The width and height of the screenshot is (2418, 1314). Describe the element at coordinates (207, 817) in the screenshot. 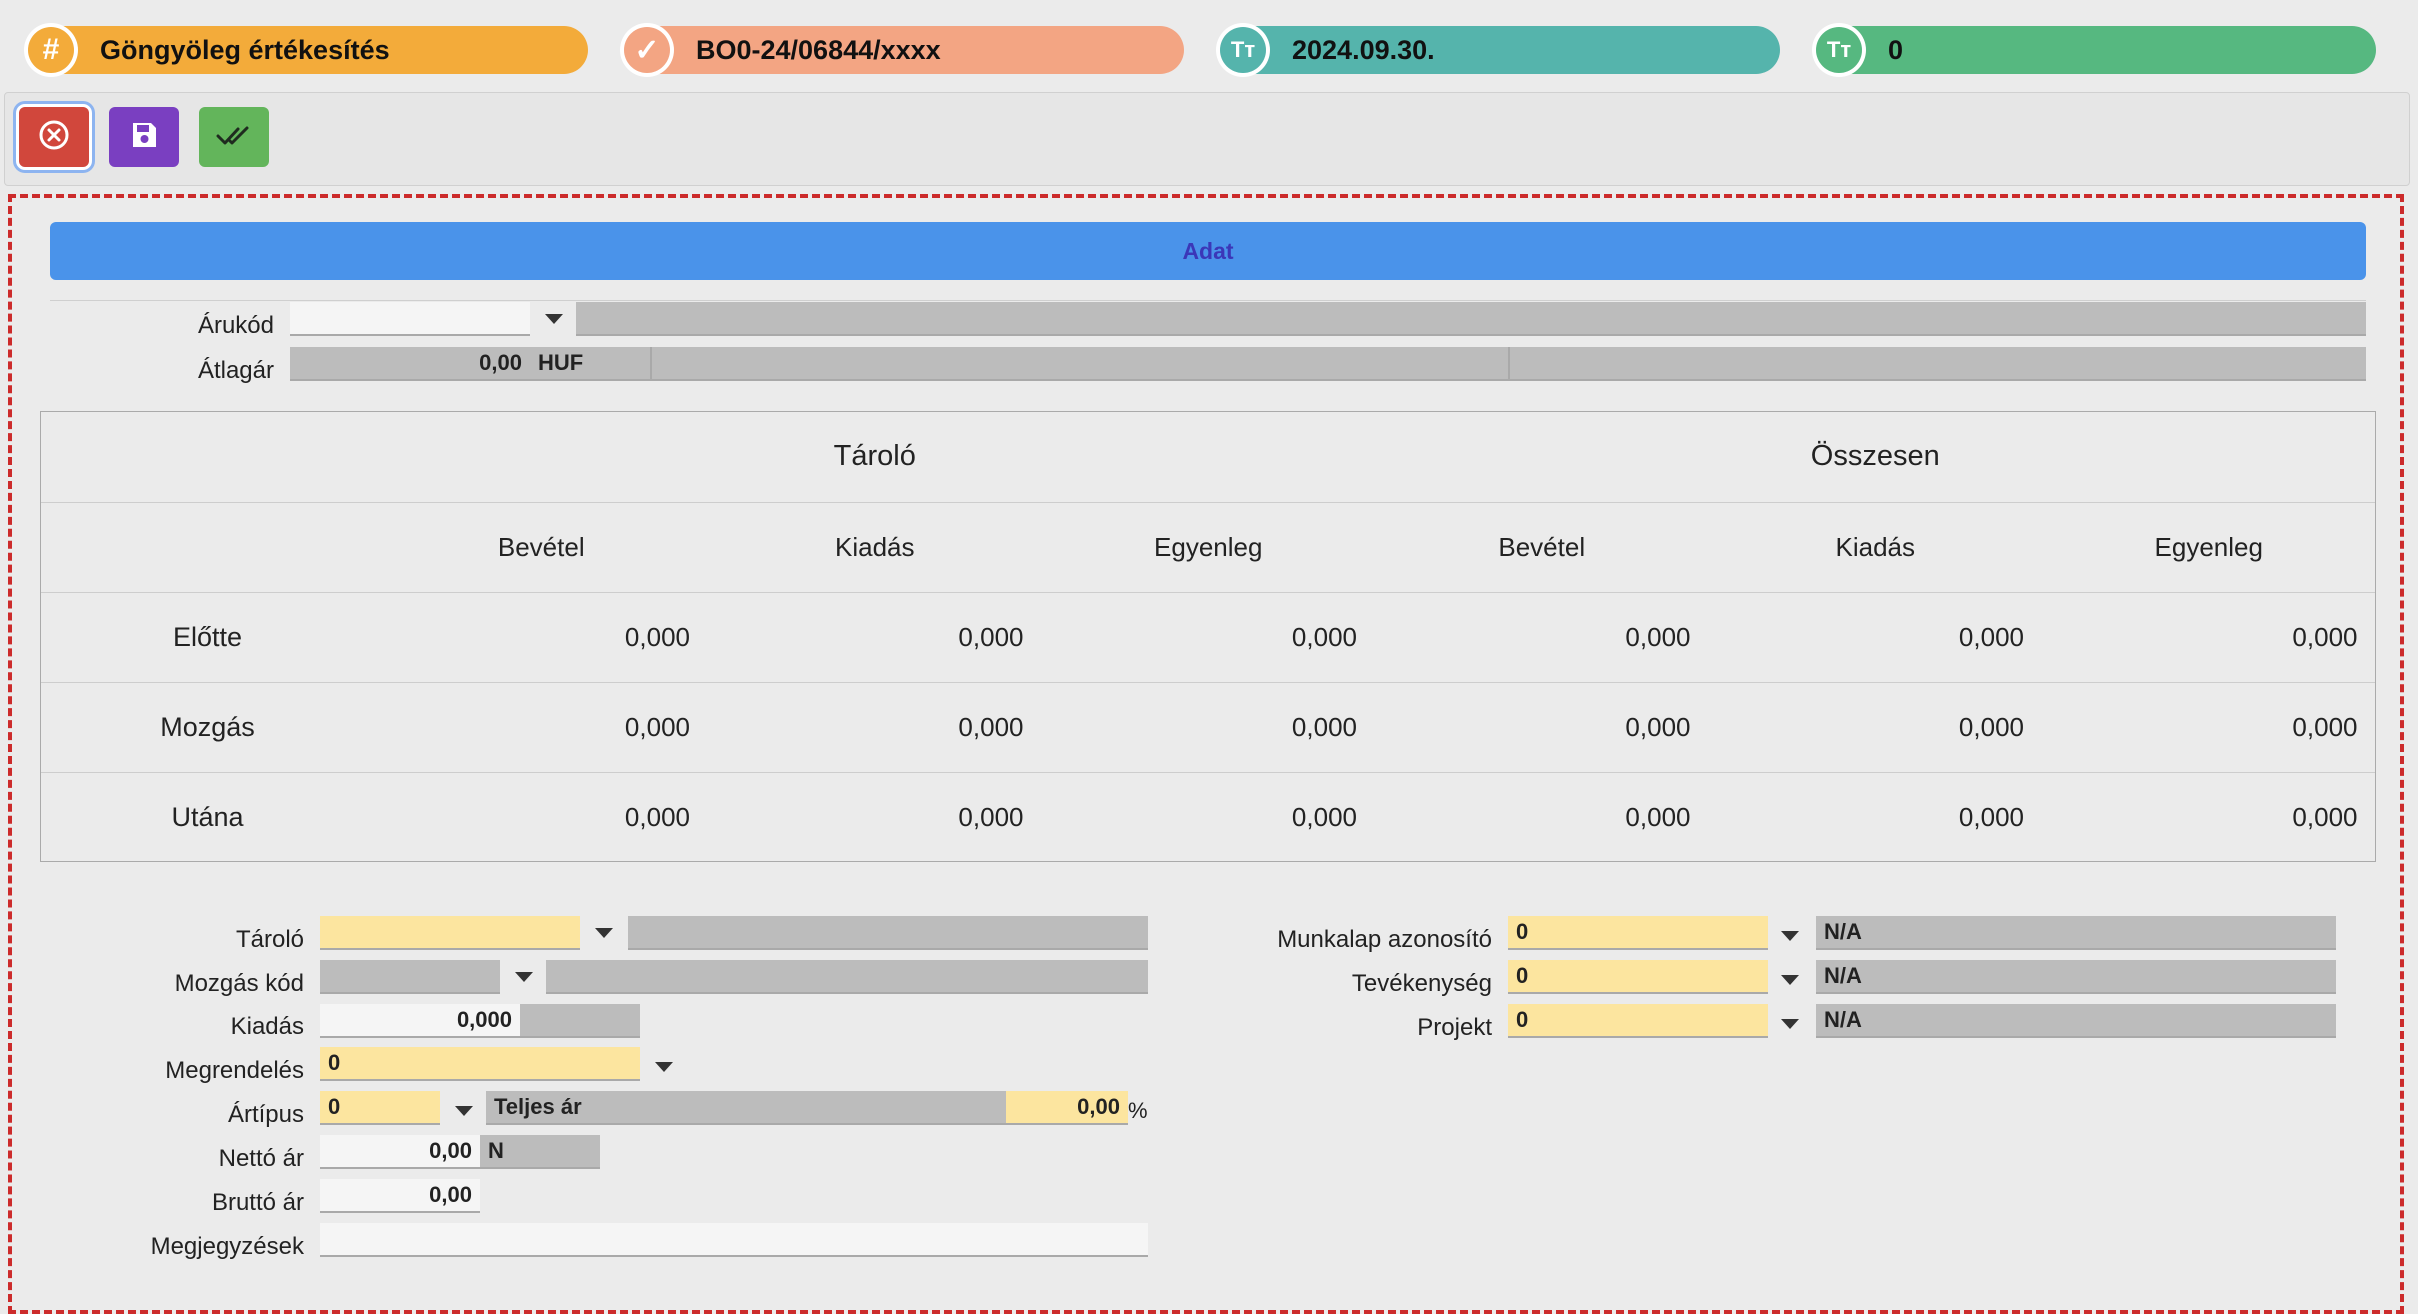

I see `grid-row-label: Utána` at that location.